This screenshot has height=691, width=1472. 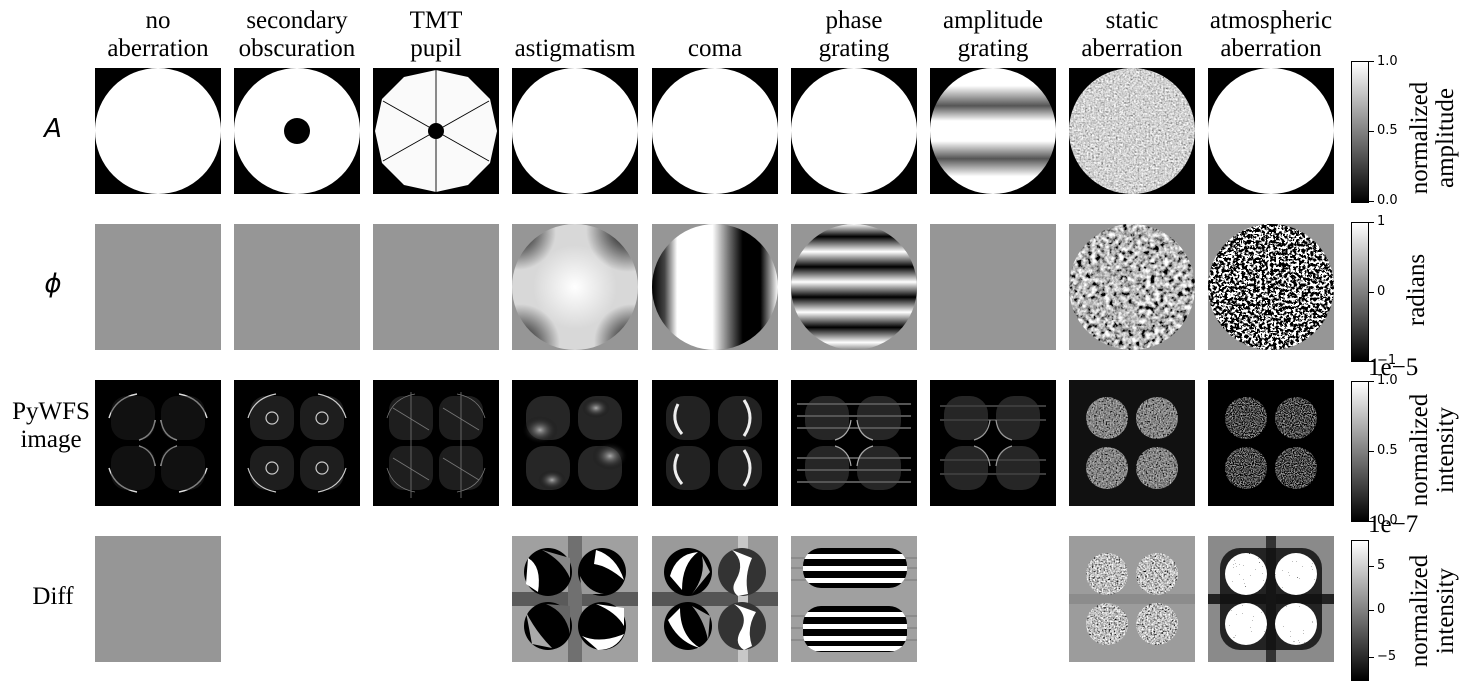 What do you see at coordinates (1132, 599) in the screenshot?
I see `panel-diff-static-aberration` at bounding box center [1132, 599].